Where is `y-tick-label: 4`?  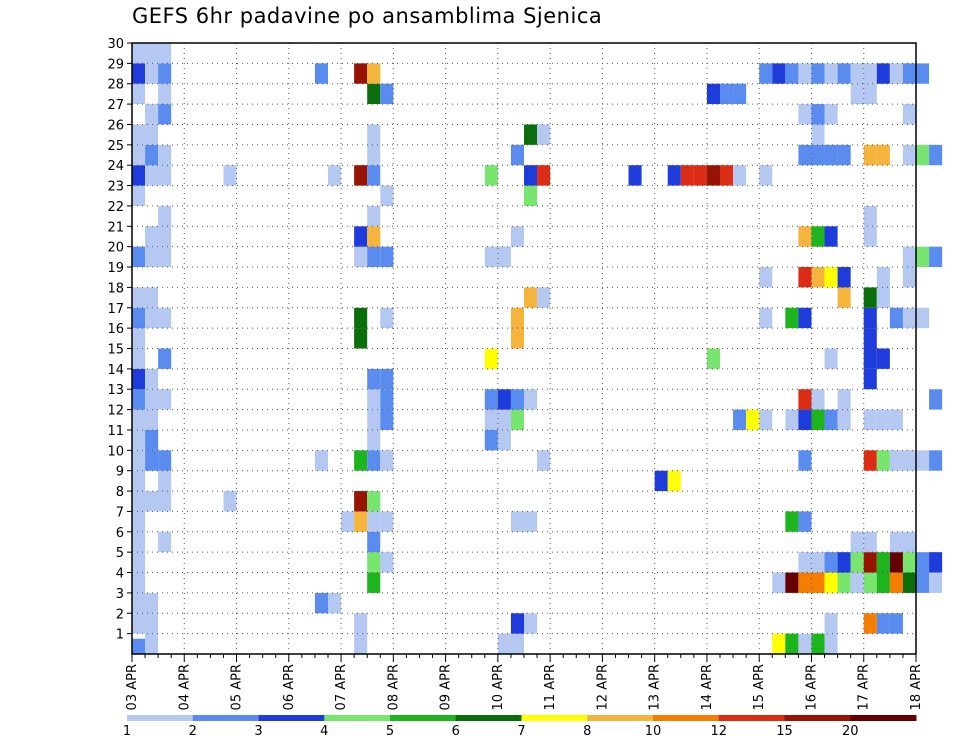
y-tick-label: 4 is located at coordinates (120, 574).